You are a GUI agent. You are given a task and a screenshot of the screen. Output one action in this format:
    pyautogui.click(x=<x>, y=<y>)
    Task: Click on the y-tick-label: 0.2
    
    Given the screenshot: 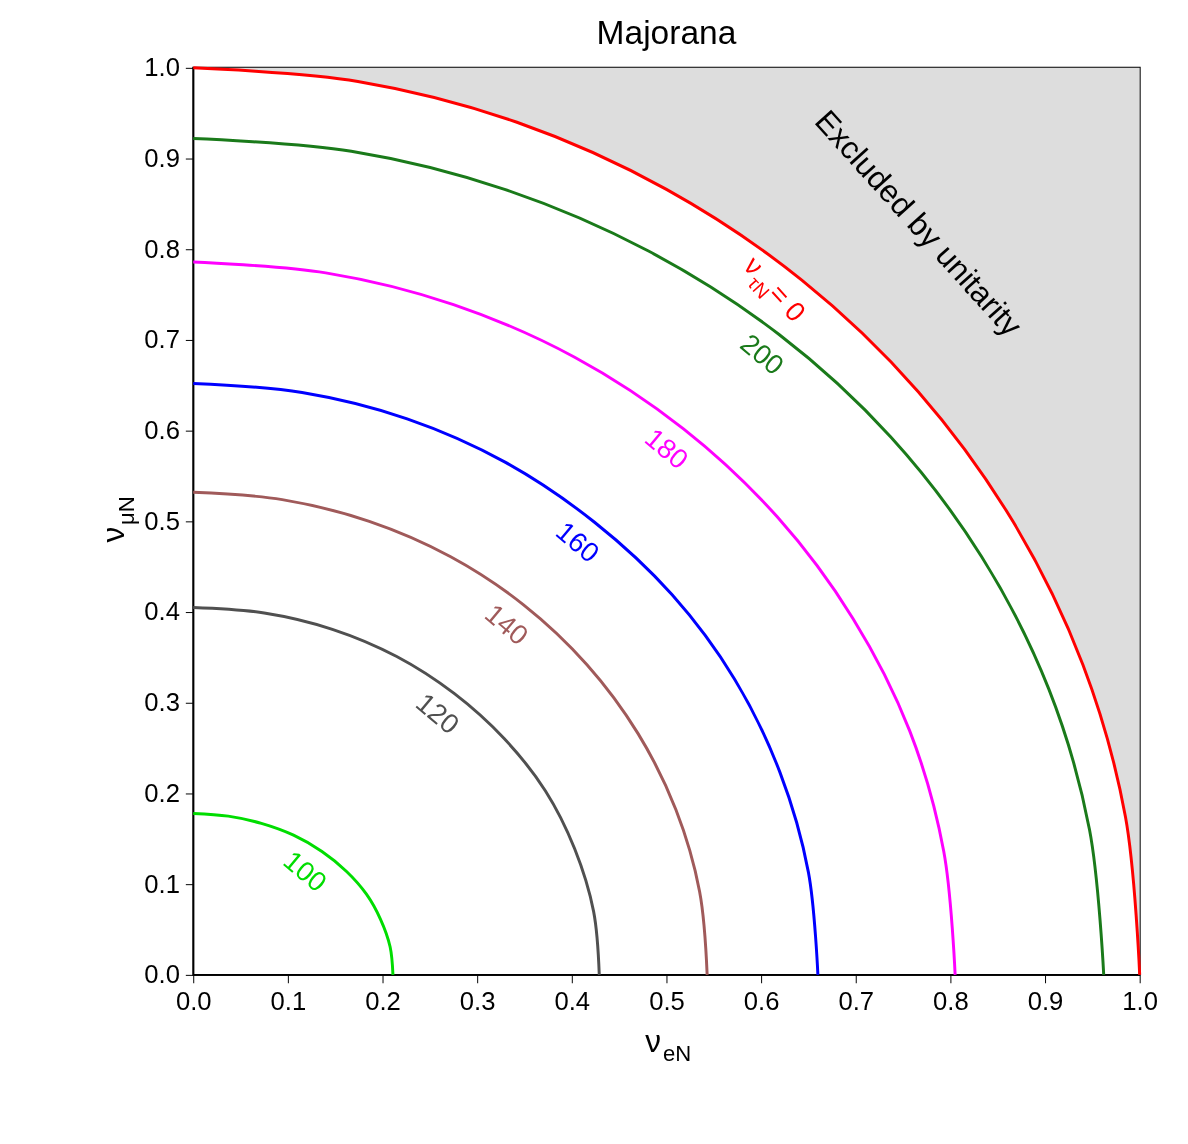 What is the action you would take?
    pyautogui.click(x=162, y=792)
    